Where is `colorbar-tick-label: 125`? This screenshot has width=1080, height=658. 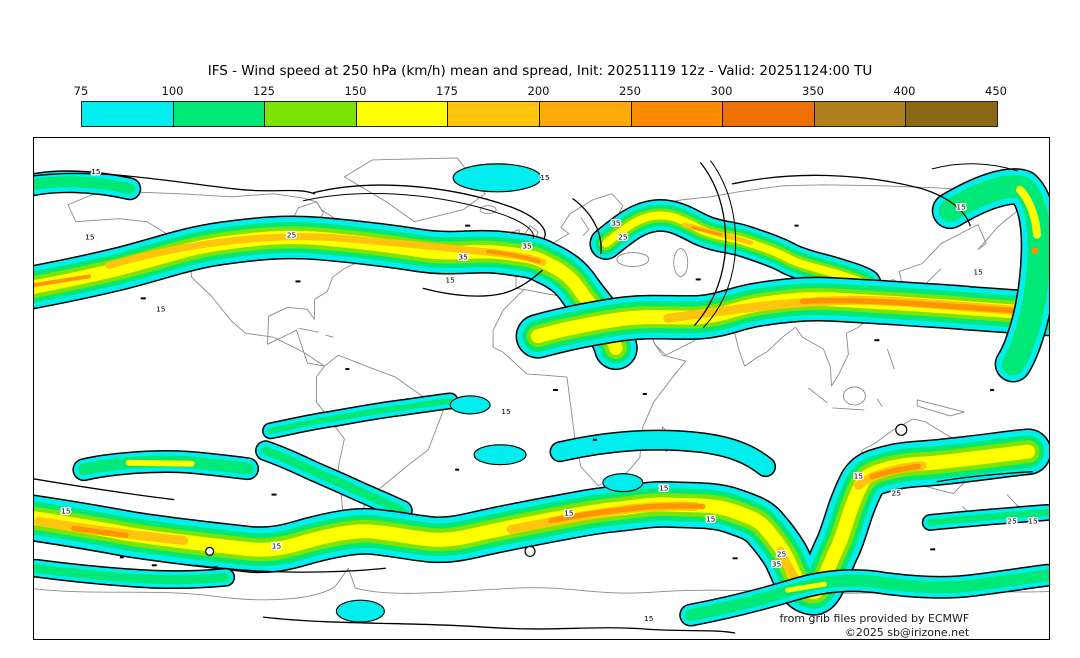
colorbar-tick-label: 125 is located at coordinates (264, 91).